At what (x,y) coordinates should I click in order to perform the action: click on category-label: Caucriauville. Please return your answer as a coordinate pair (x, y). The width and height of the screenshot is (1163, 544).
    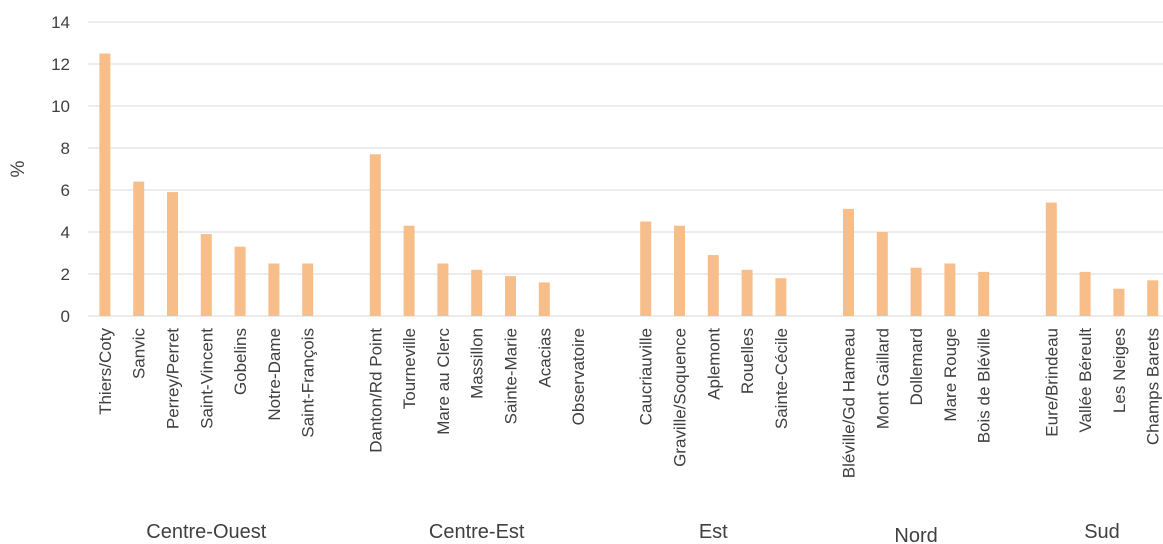
    Looking at the image, I should click on (646, 376).